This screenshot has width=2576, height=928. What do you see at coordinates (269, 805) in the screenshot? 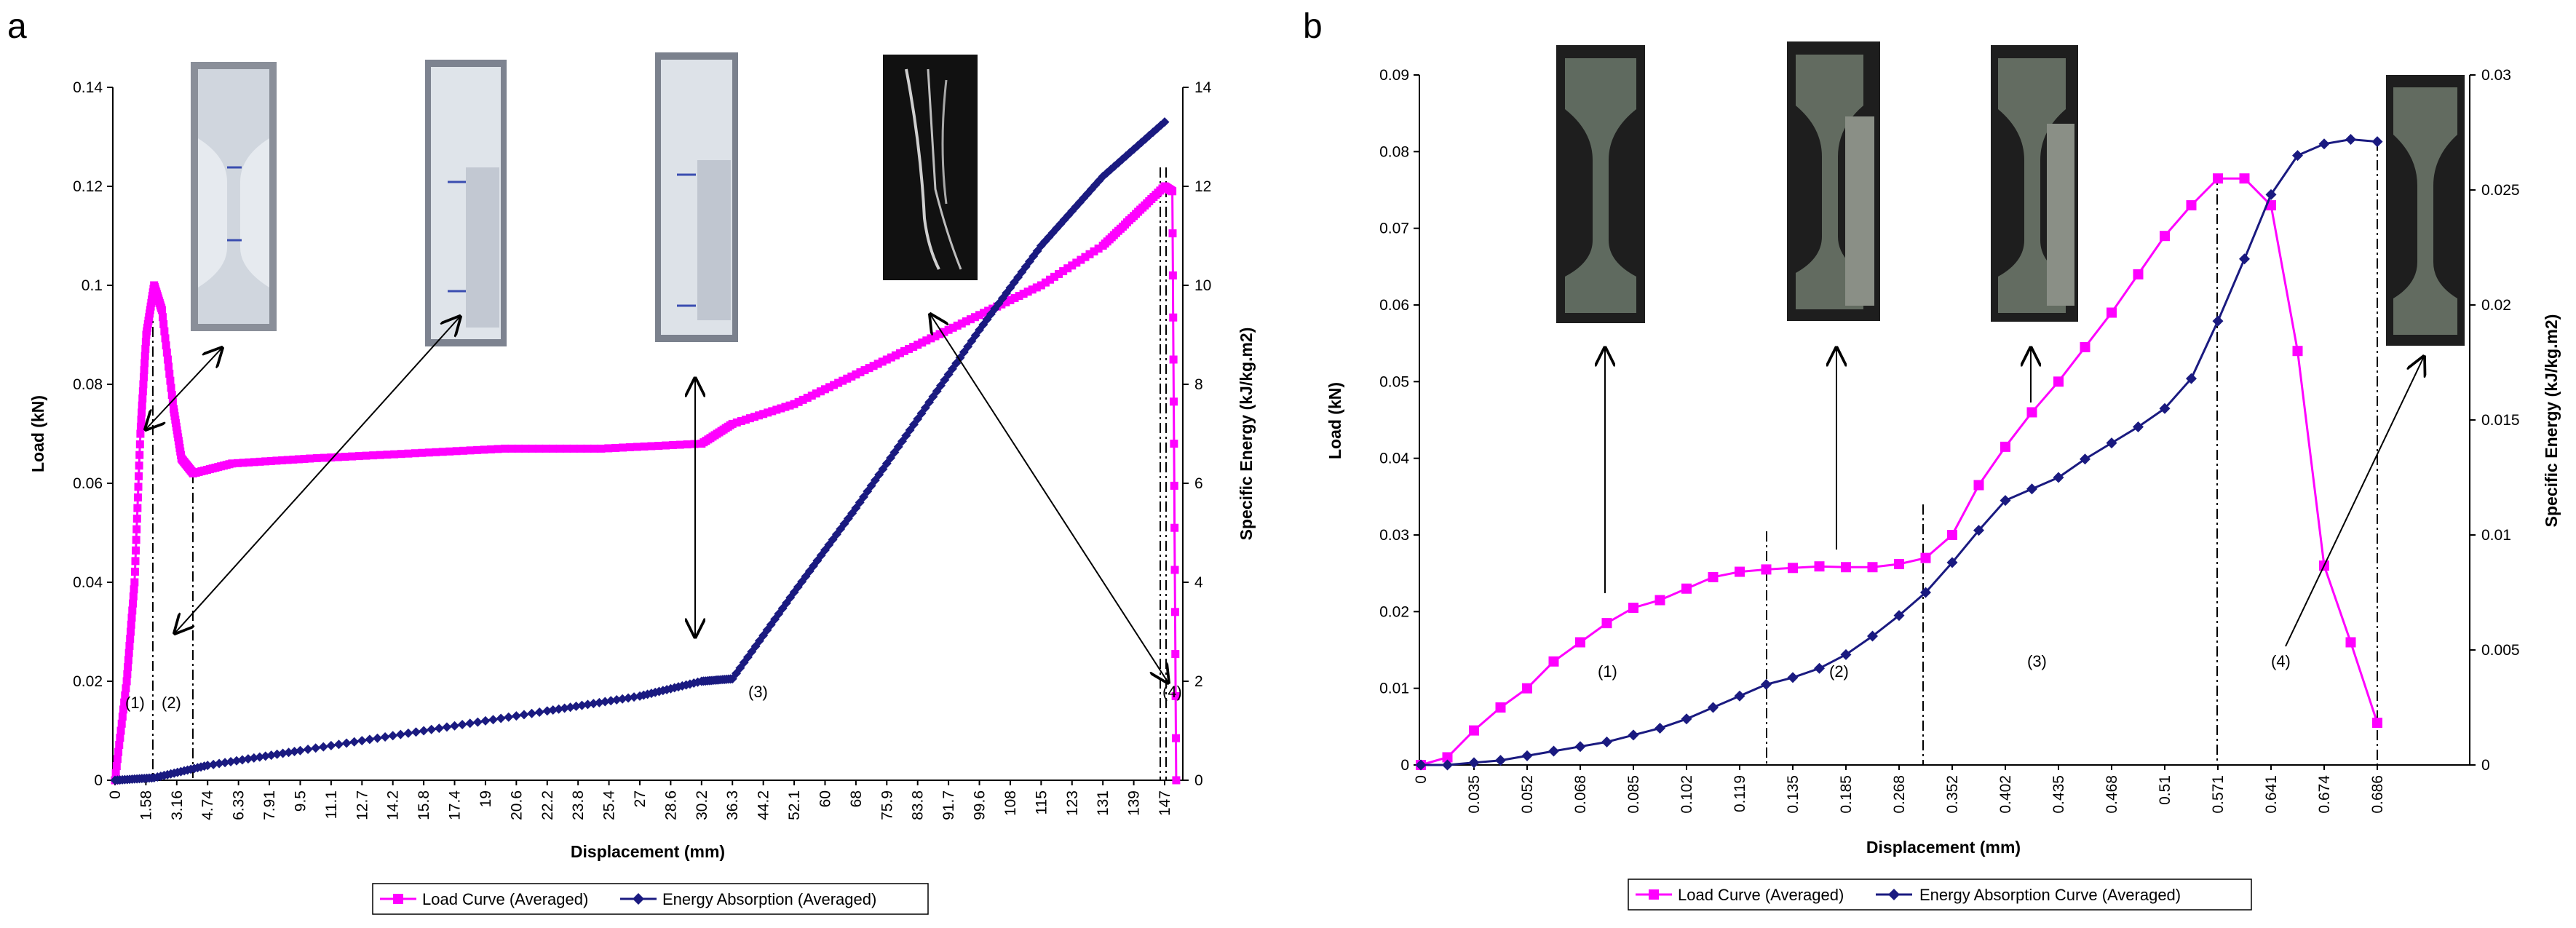
I see `x-tick-label: 7.91` at bounding box center [269, 805].